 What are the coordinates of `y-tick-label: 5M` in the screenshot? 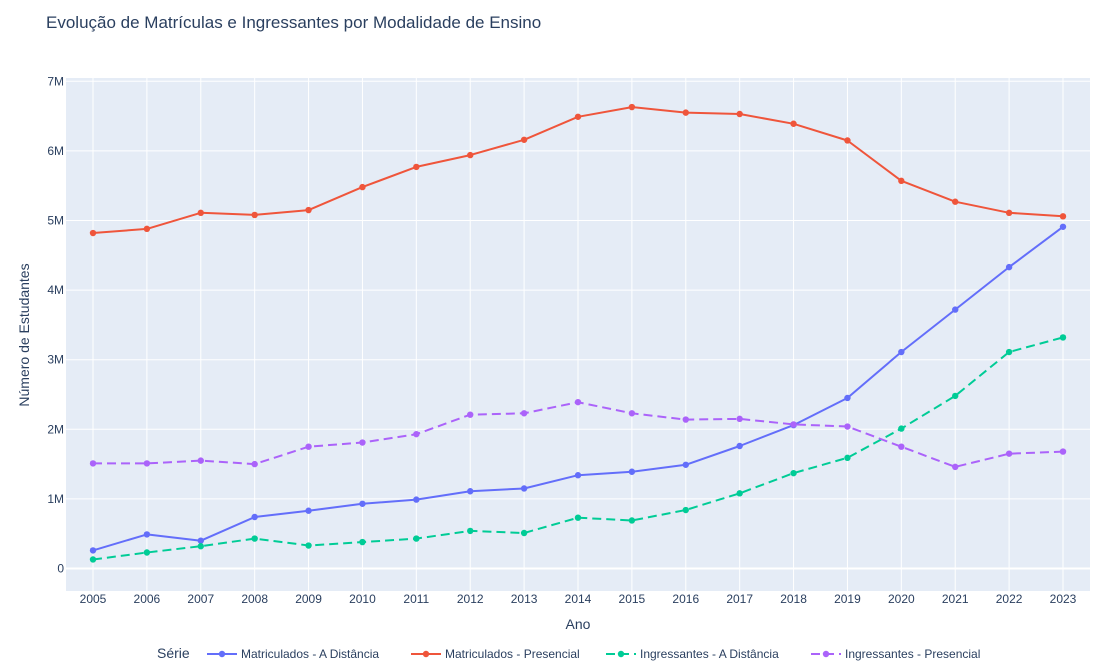 It's located at (55, 221).